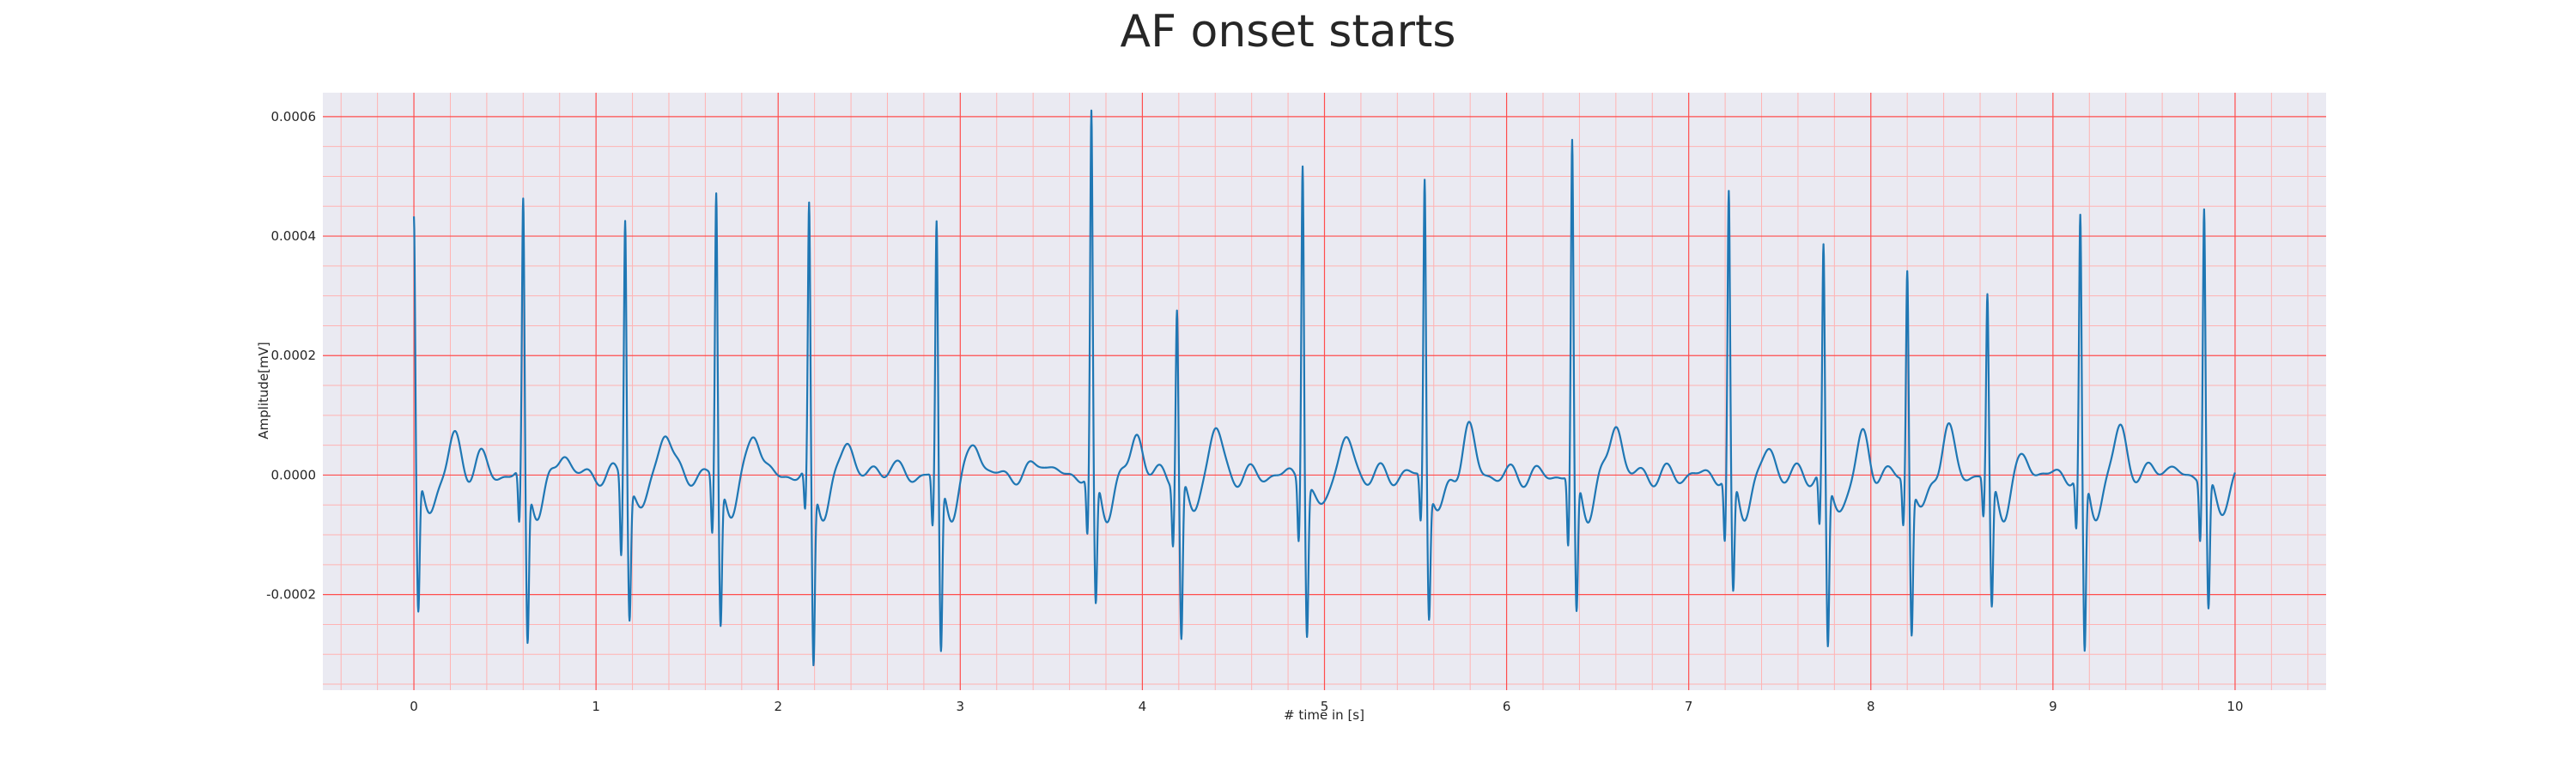 This screenshot has width=2576, height=776. What do you see at coordinates (291, 595) in the screenshot?
I see `y-tick-label: -0.0002` at bounding box center [291, 595].